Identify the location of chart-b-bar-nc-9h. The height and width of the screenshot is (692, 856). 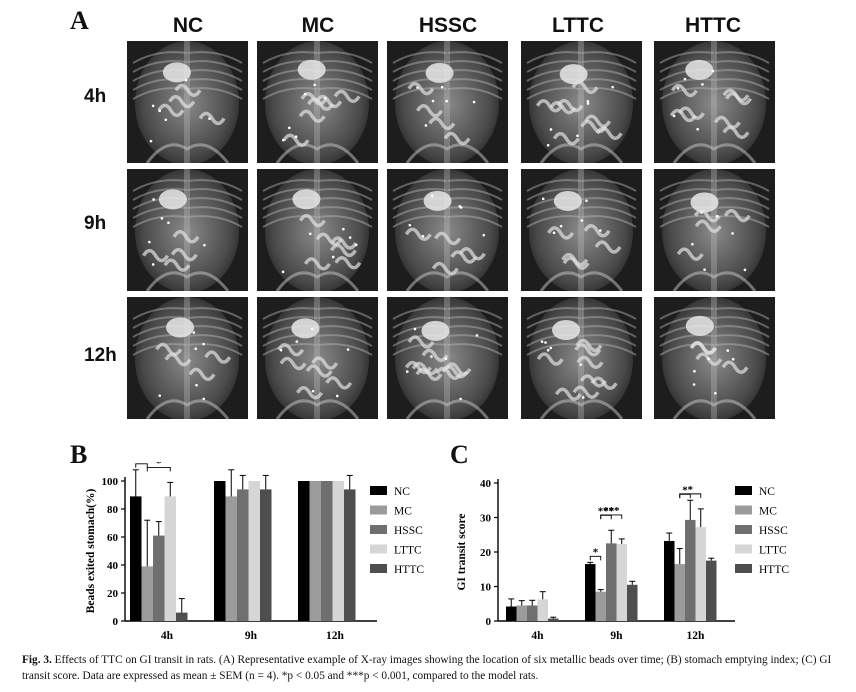
(220, 551).